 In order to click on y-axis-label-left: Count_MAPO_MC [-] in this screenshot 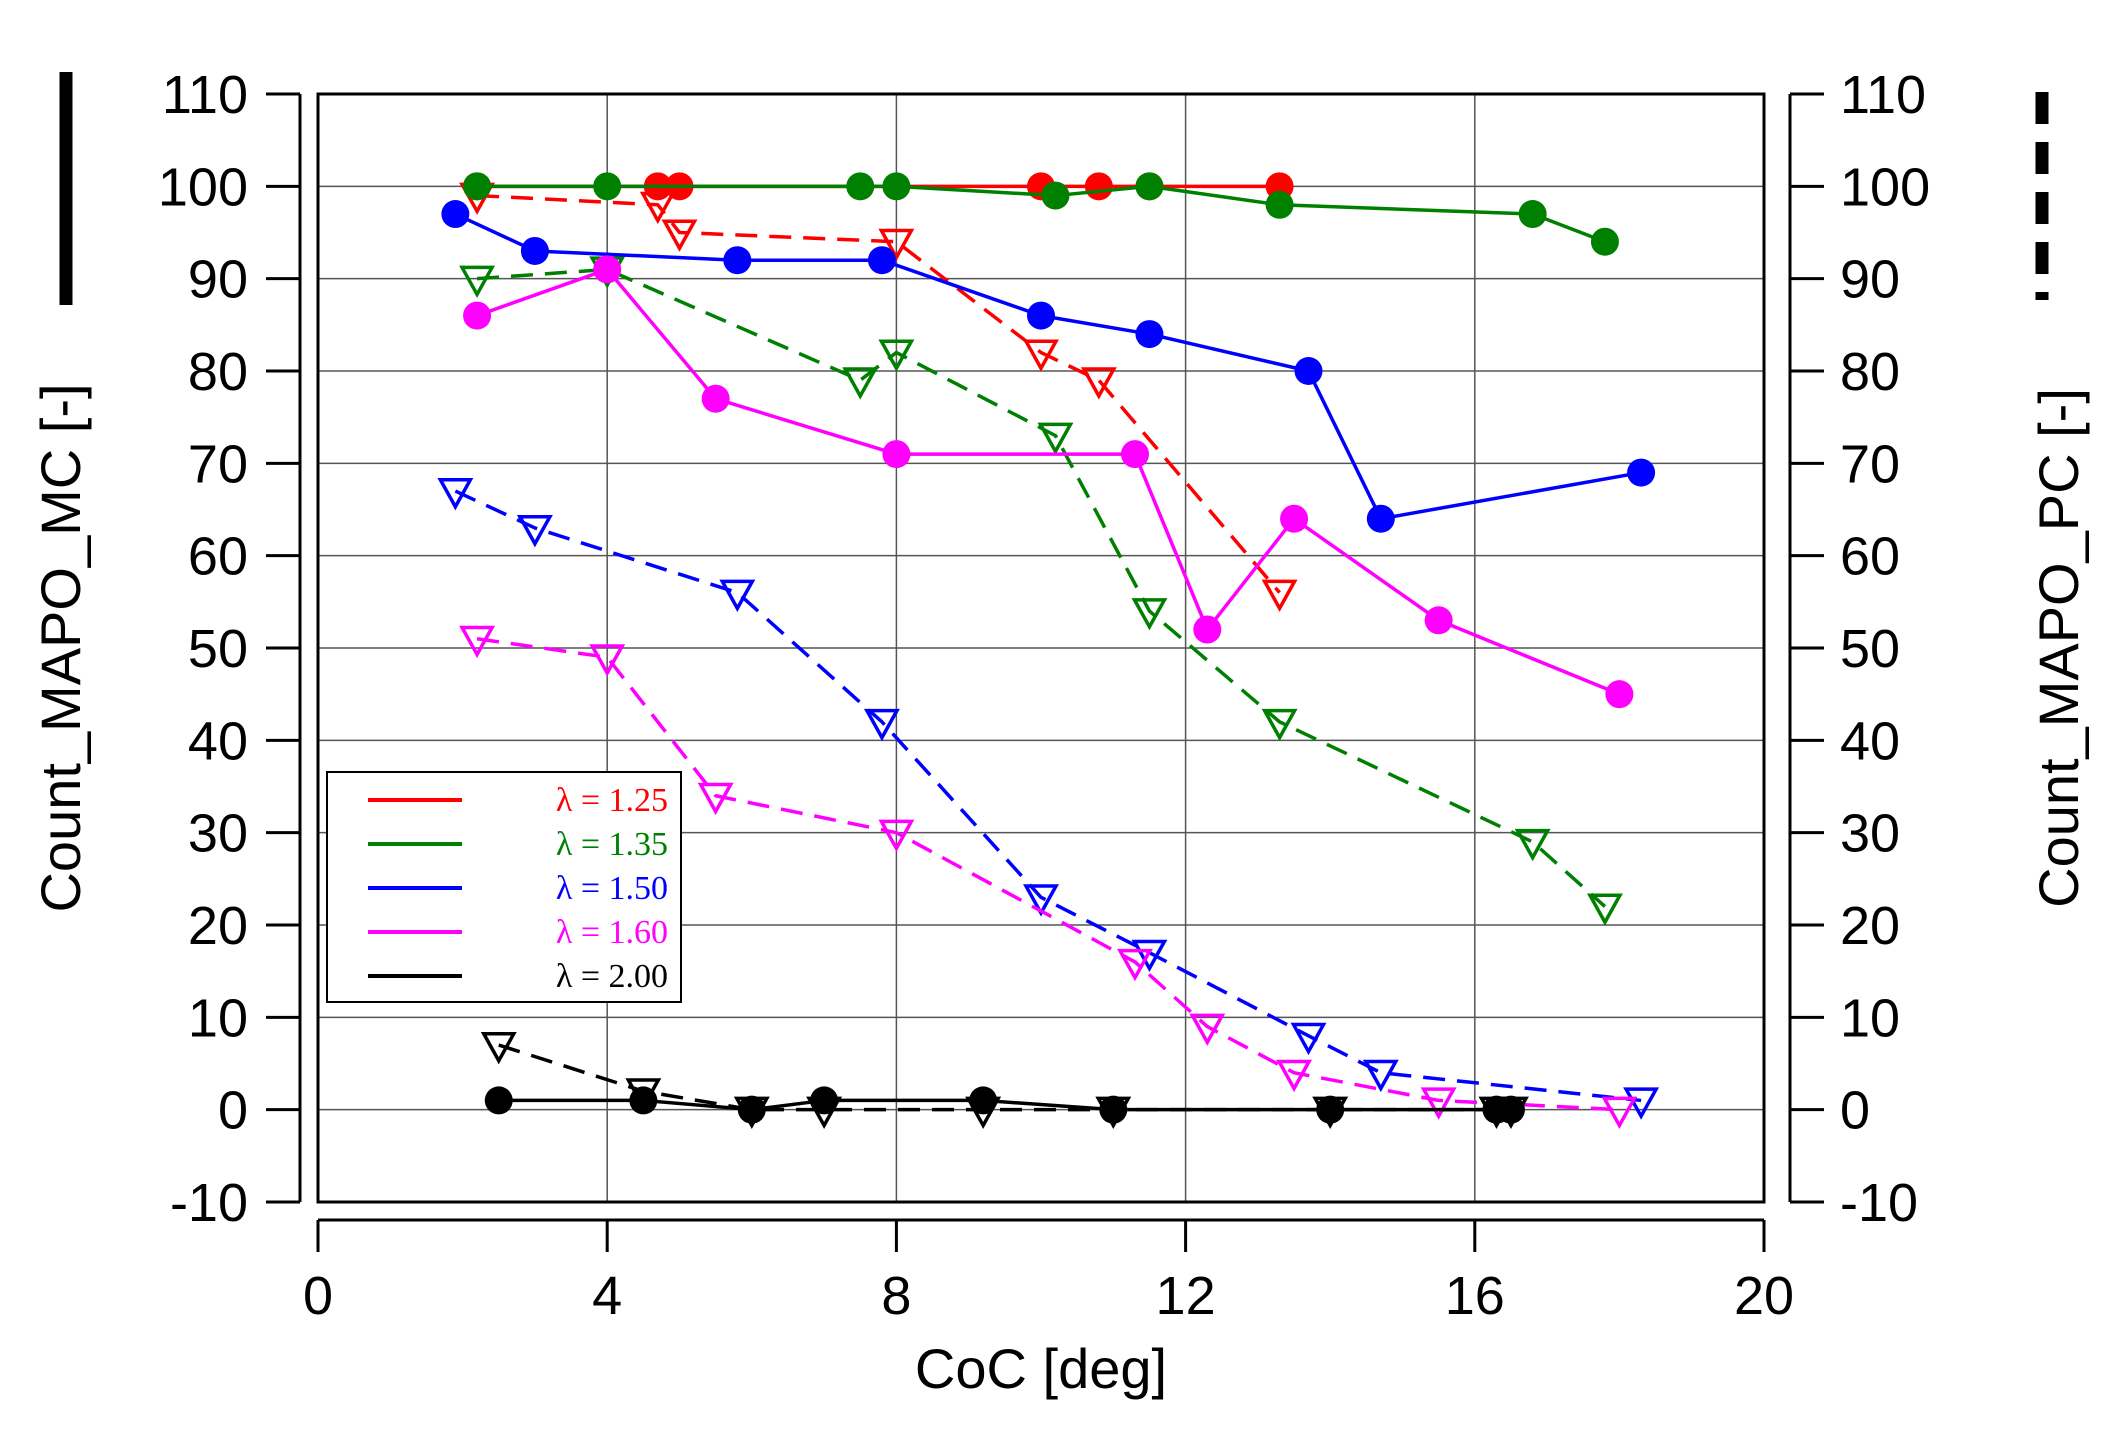, I will do `click(60, 647)`.